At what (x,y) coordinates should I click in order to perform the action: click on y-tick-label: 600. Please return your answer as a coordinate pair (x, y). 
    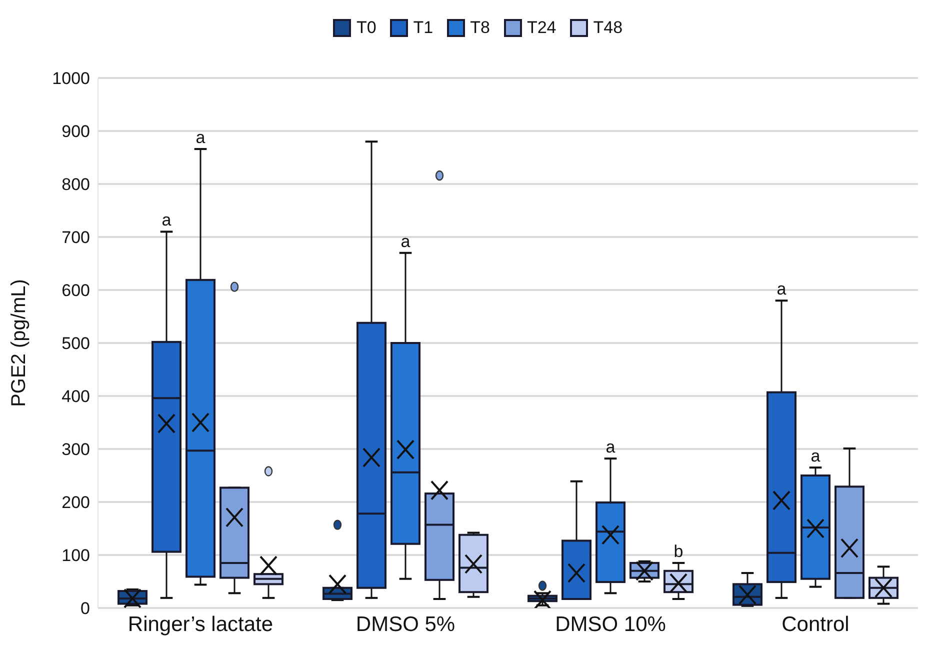
    Looking at the image, I should click on (76, 290).